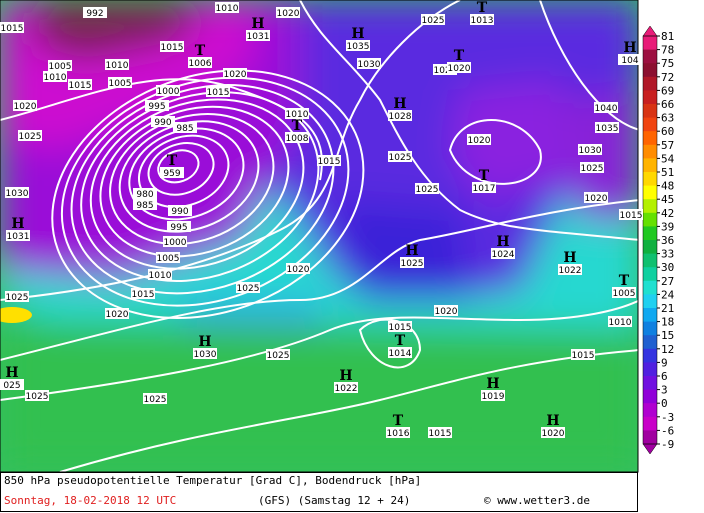  I want to click on colorbar-label: 33, so click(667, 254).